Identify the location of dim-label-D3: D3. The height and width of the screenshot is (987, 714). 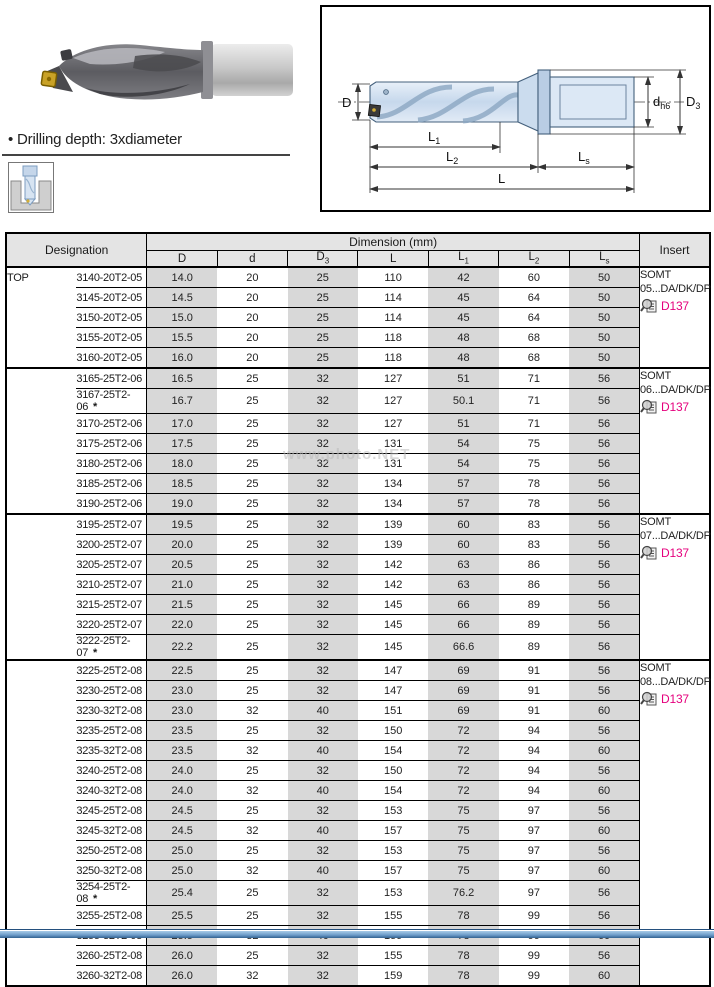
(693, 102).